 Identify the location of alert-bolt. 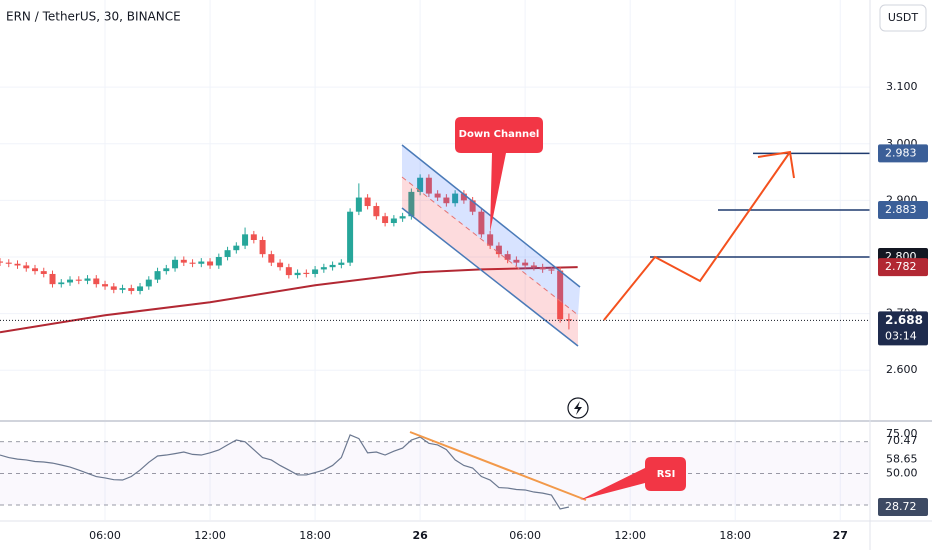
(578, 408).